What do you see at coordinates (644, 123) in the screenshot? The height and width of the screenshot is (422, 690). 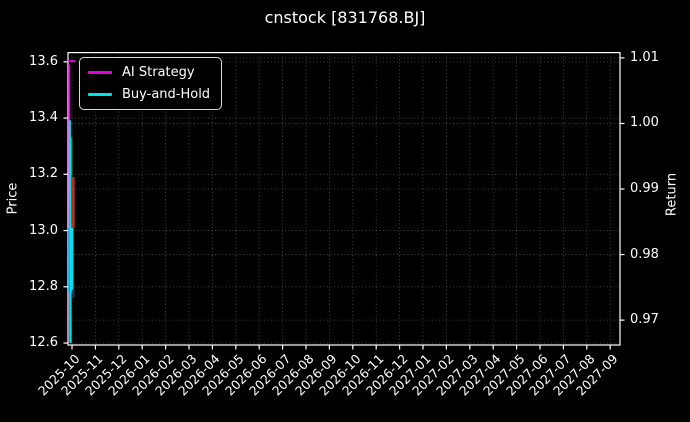 I see `return-tick-label: 1.00` at bounding box center [644, 123].